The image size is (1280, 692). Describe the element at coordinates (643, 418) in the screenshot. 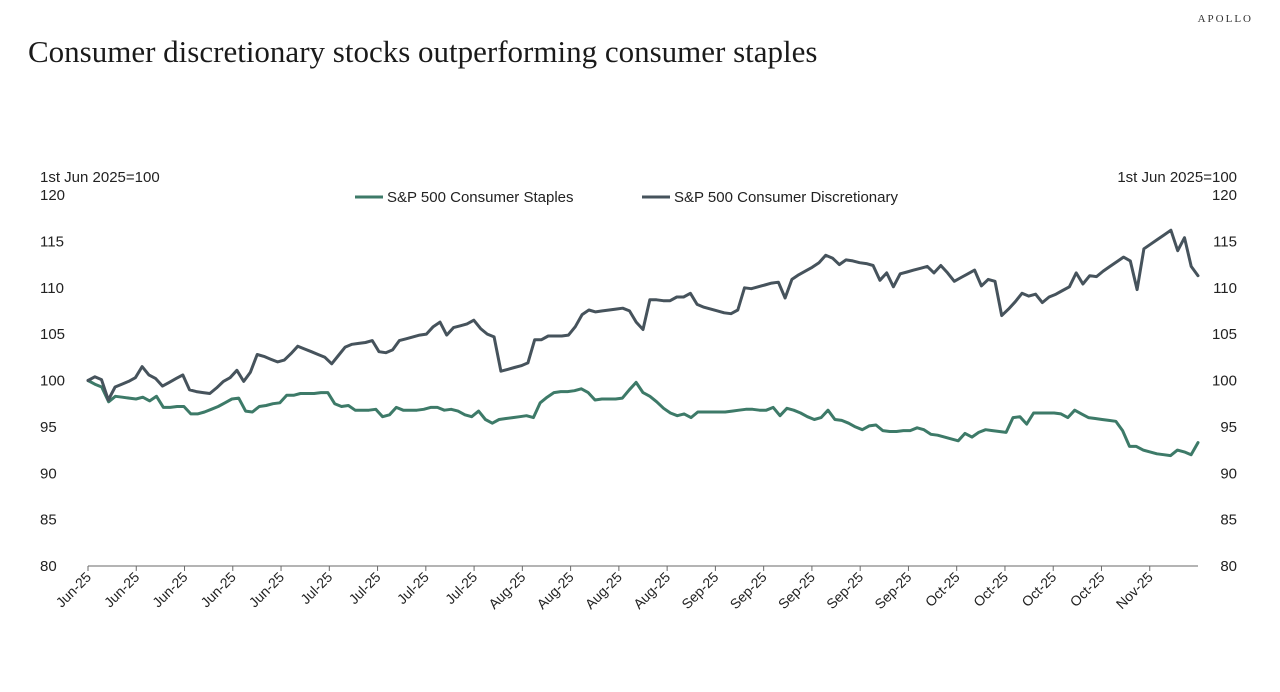

I see `series-line-staples` at that location.